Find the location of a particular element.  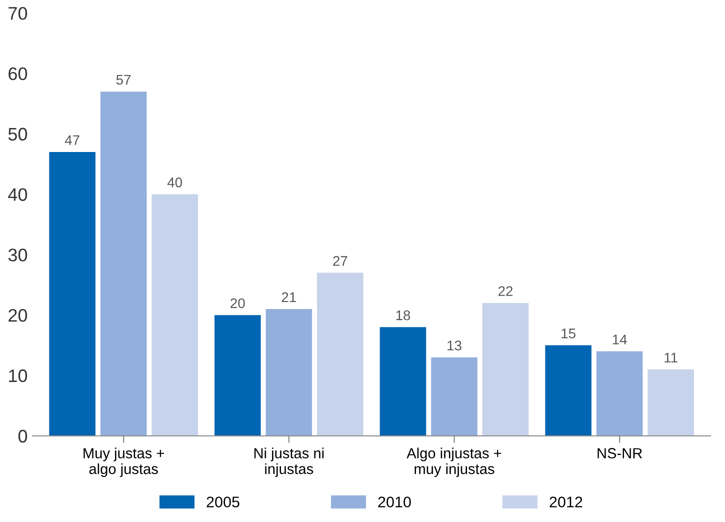

data-label: 11 is located at coordinates (671, 357).